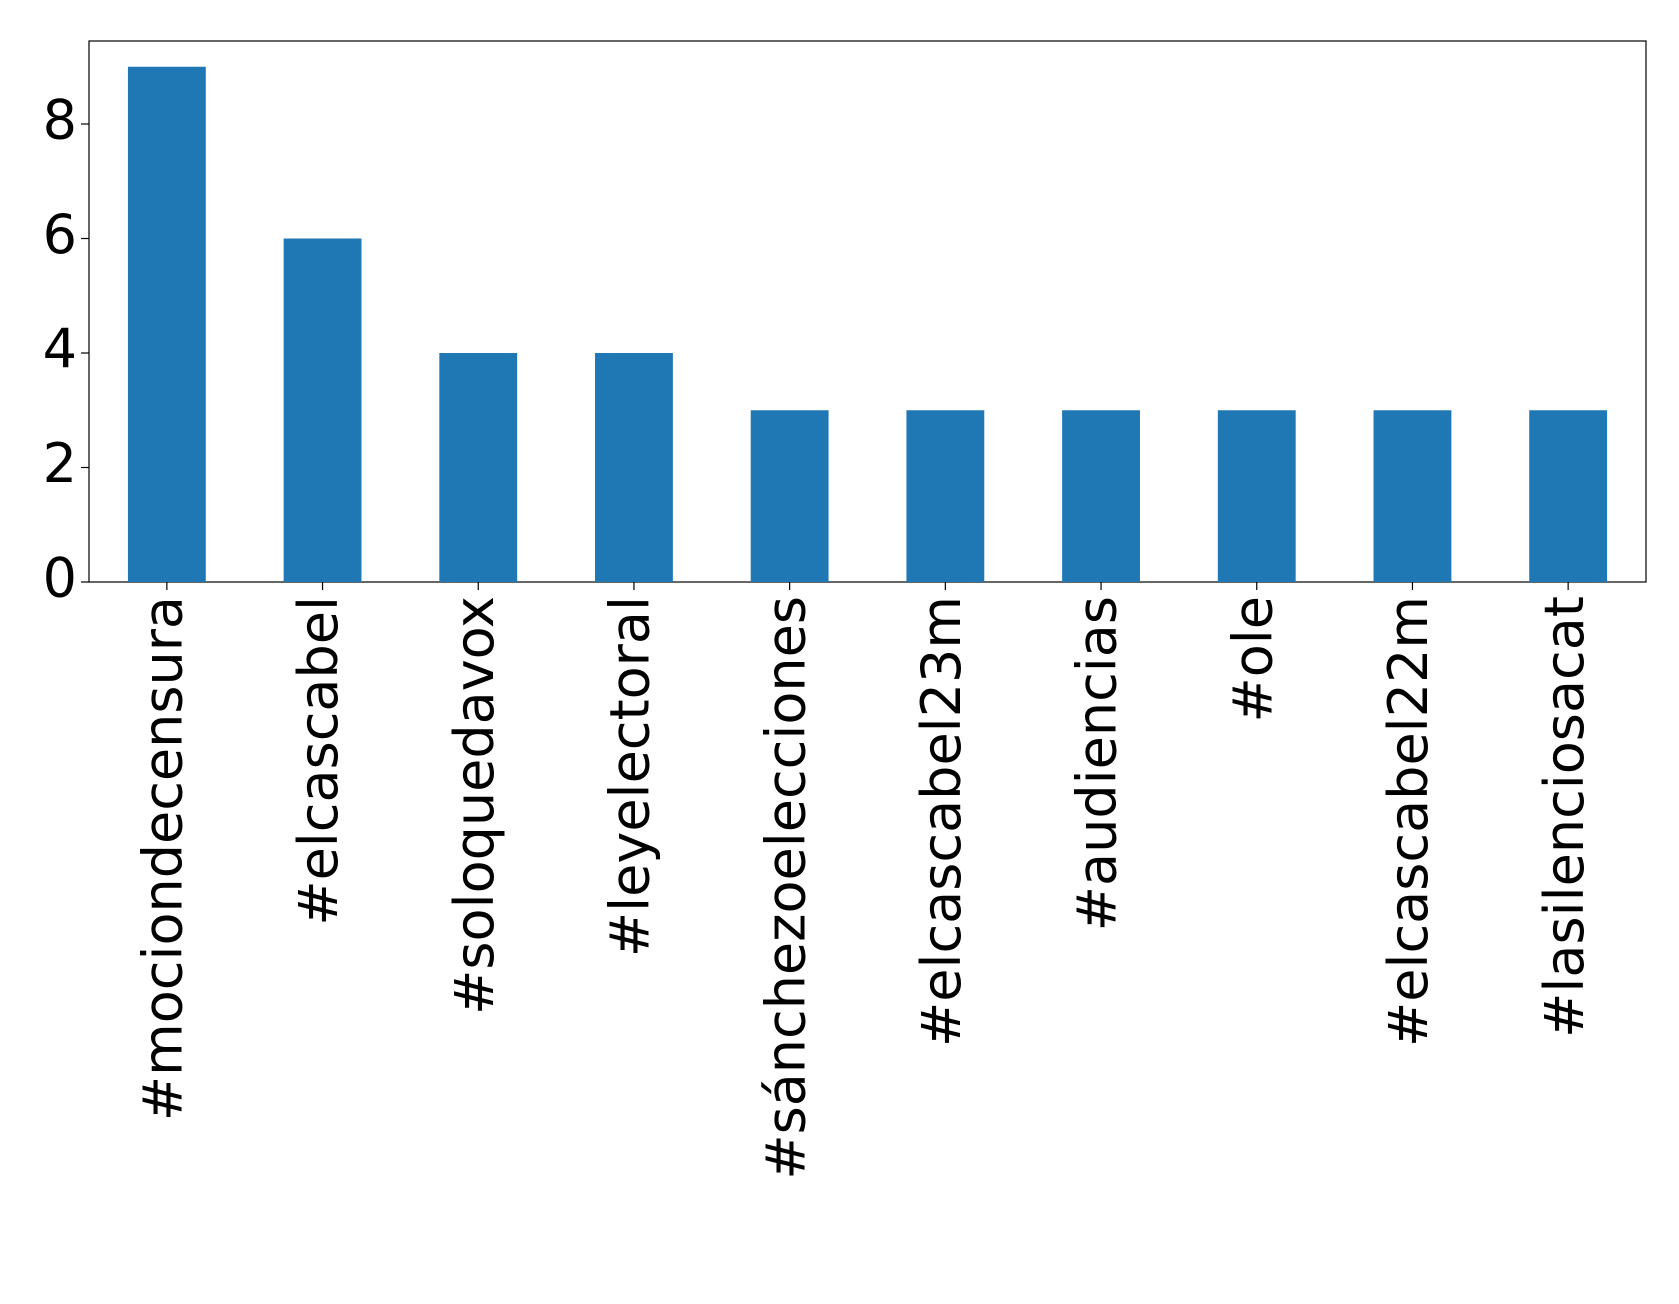 Image resolution: width=1679 pixels, height=1304 pixels. I want to click on y-tick-label: 0, so click(60, 578).